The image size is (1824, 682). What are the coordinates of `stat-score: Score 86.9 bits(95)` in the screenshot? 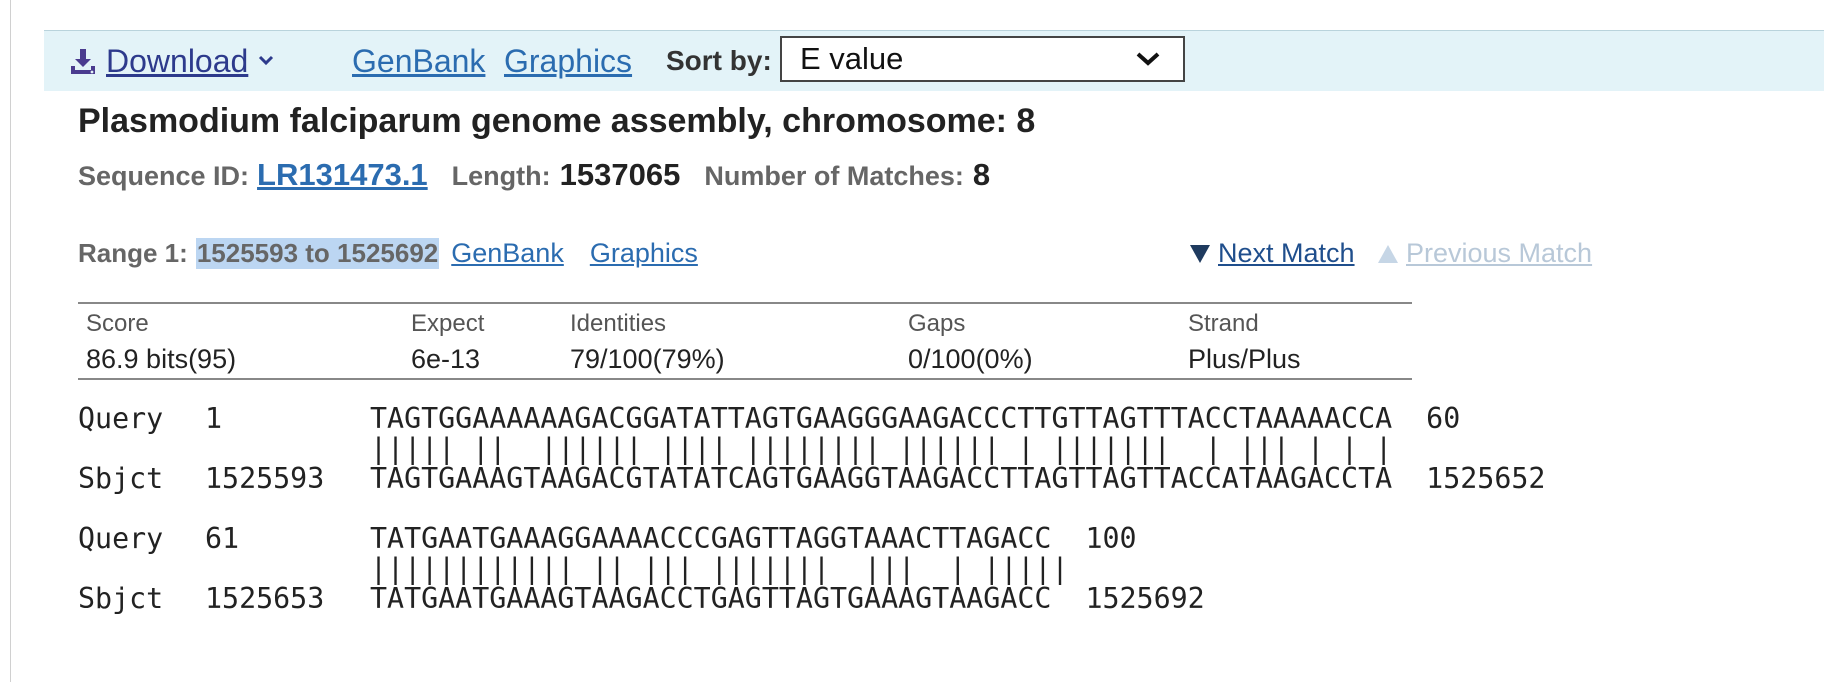 It's located at (161, 342).